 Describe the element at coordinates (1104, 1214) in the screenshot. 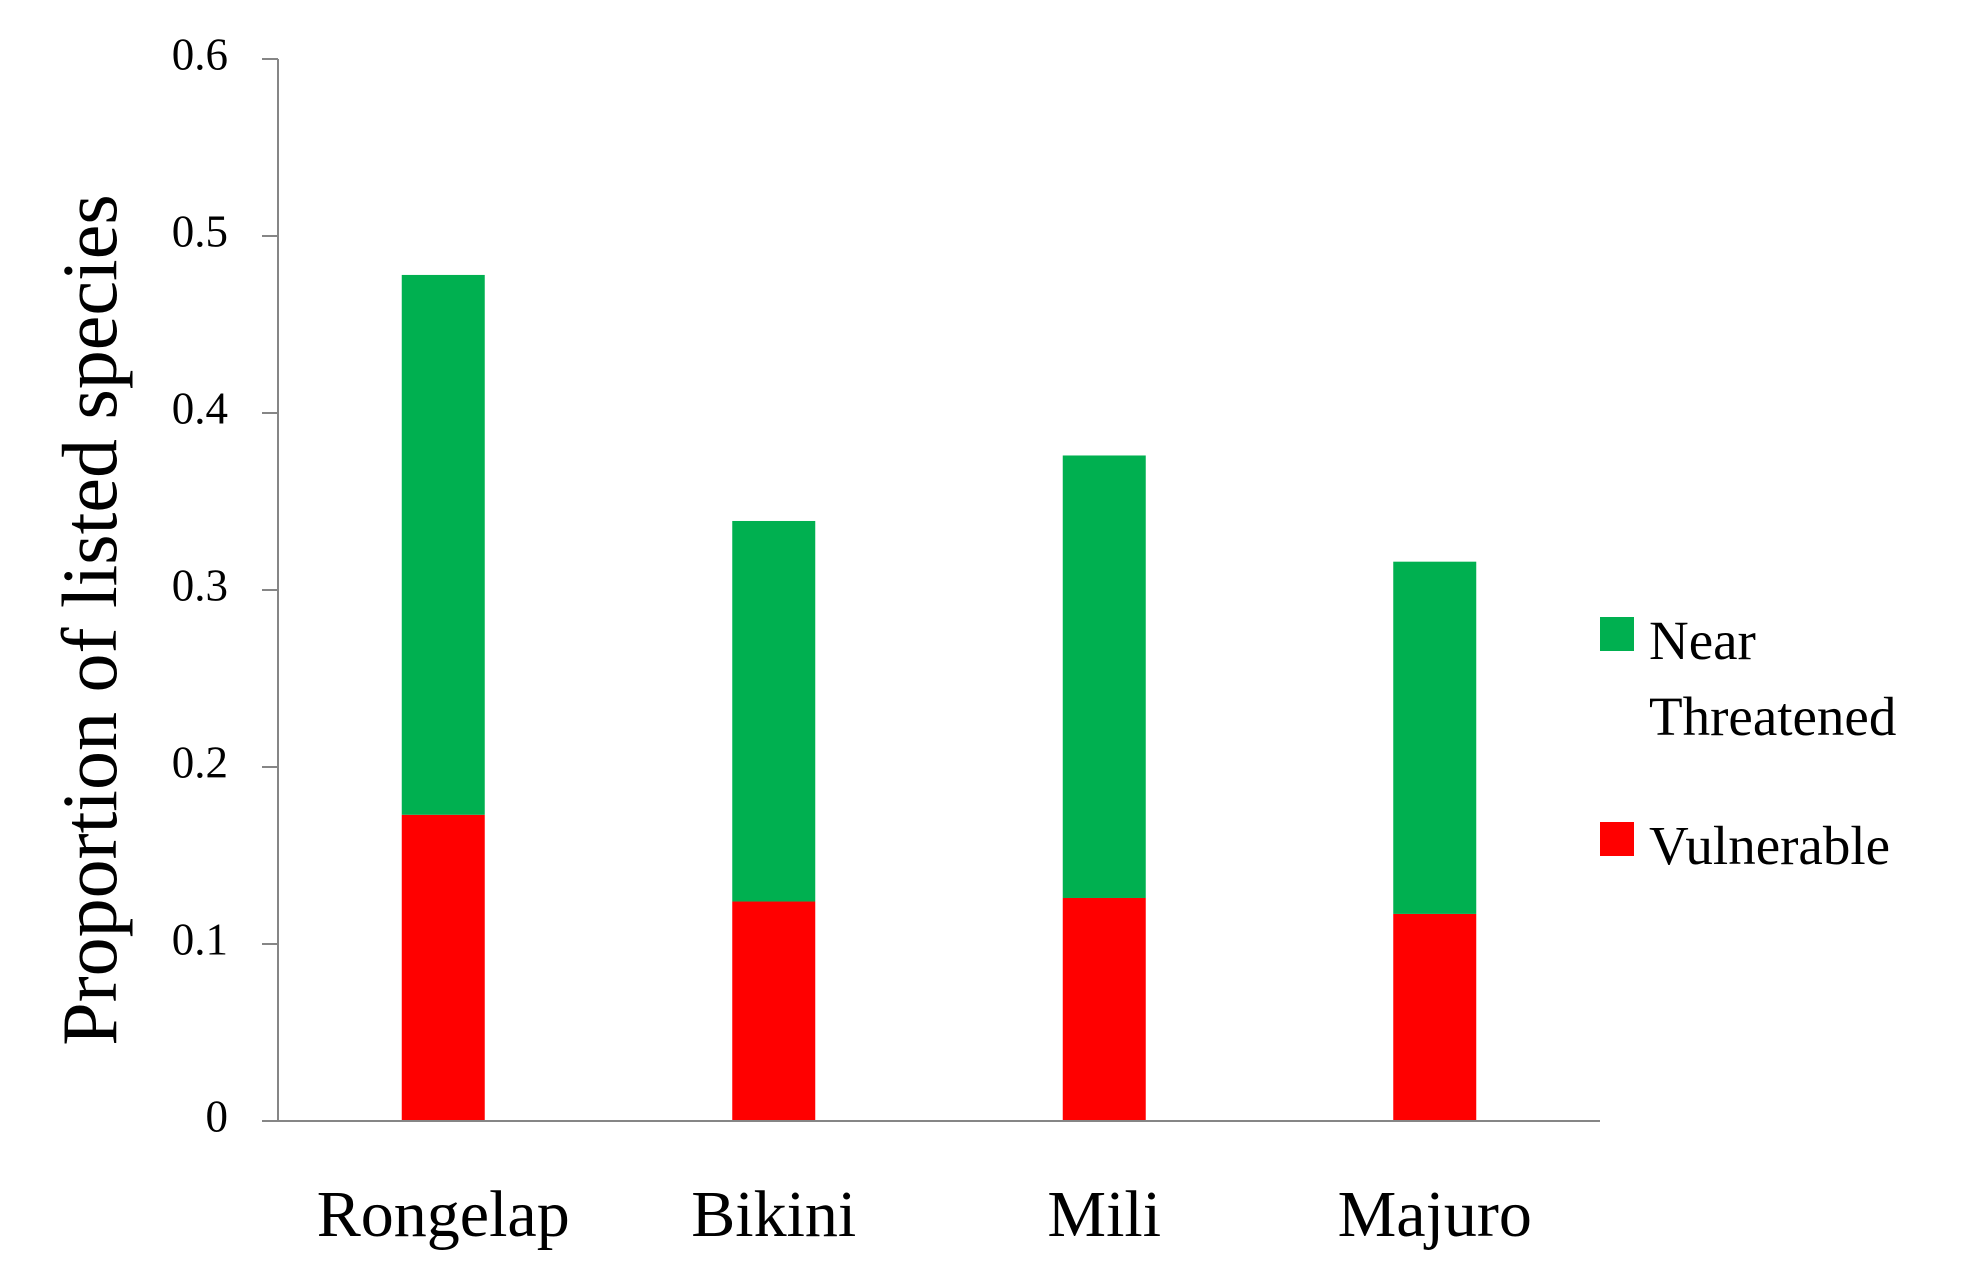

I see `x-tick-label: Mili` at that location.